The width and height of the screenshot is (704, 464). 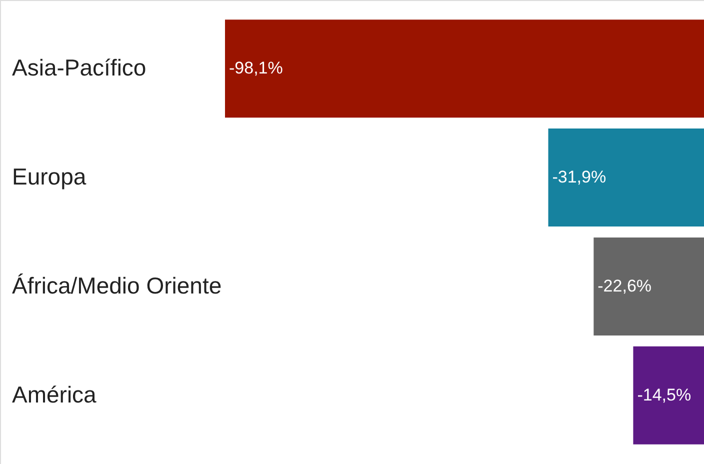 What do you see at coordinates (579, 177) in the screenshot?
I see `data-label: -31,9%` at bounding box center [579, 177].